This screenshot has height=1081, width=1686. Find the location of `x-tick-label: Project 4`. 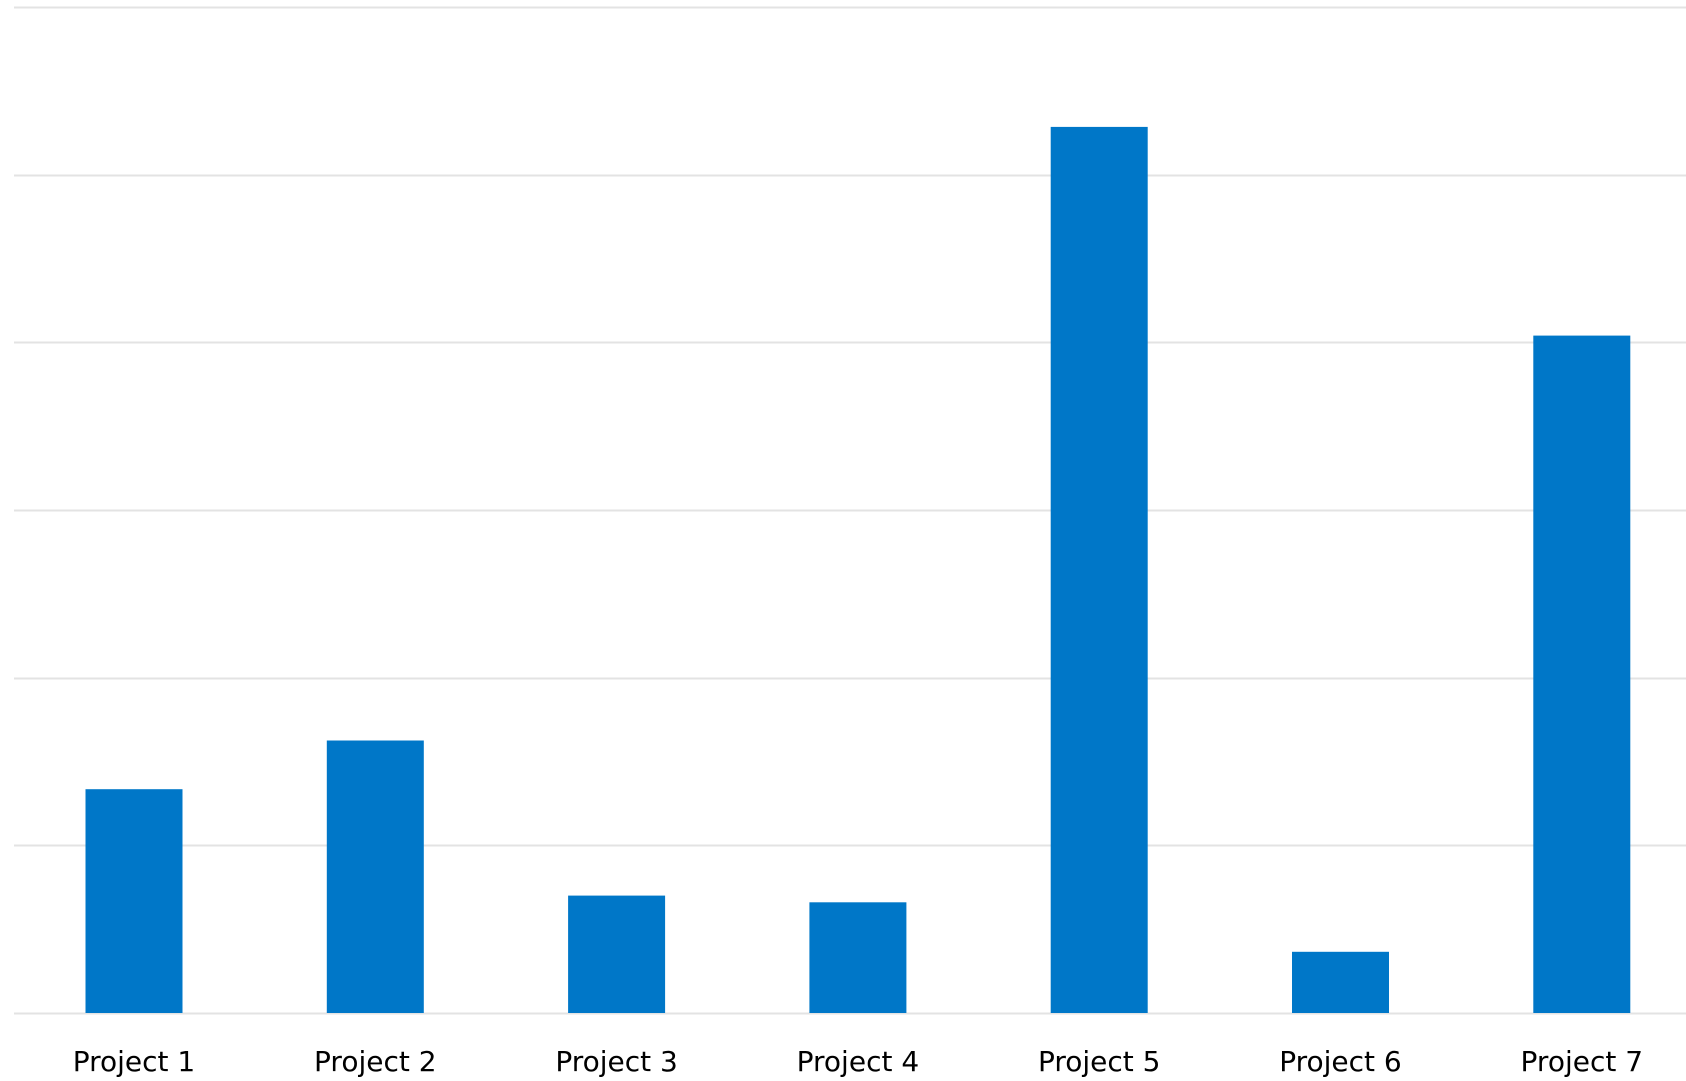

x-tick-label: Project 4 is located at coordinates (858, 1061).